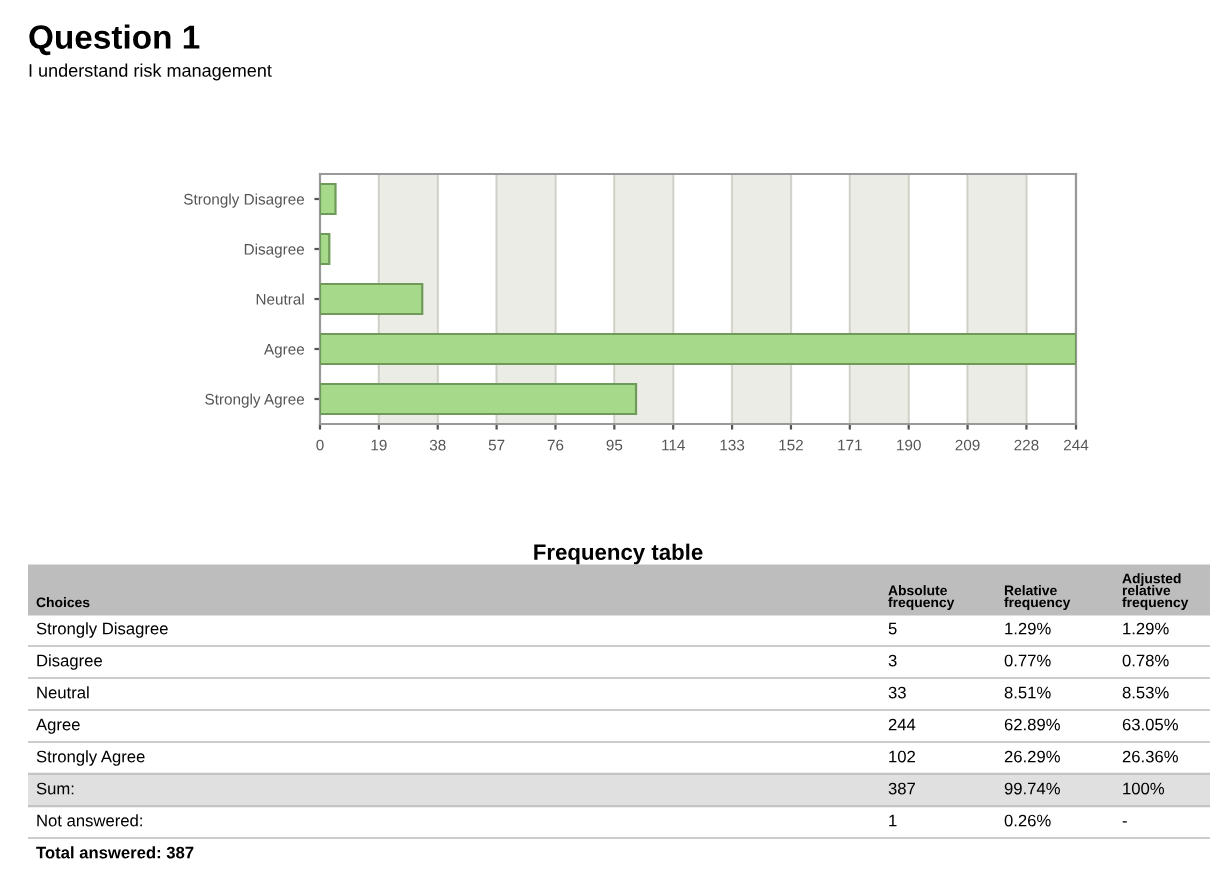 The image size is (1210, 890). I want to click on text: Agree, so click(58, 726).